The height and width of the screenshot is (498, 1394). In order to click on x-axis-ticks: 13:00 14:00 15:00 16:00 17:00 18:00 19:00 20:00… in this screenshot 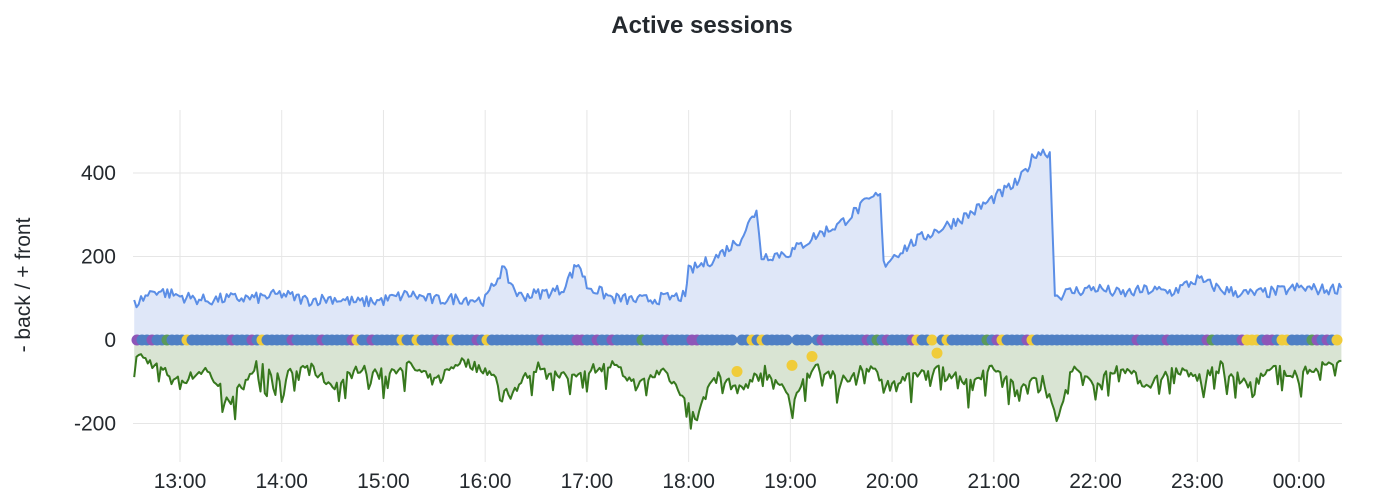, I will do `click(740, 481)`.